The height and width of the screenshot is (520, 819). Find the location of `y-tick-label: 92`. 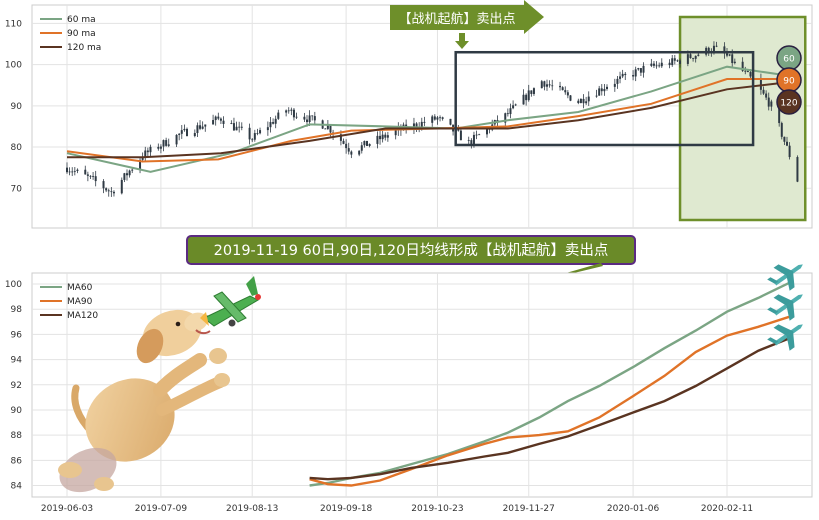

y-tick-label: 92 is located at coordinates (16, 386).